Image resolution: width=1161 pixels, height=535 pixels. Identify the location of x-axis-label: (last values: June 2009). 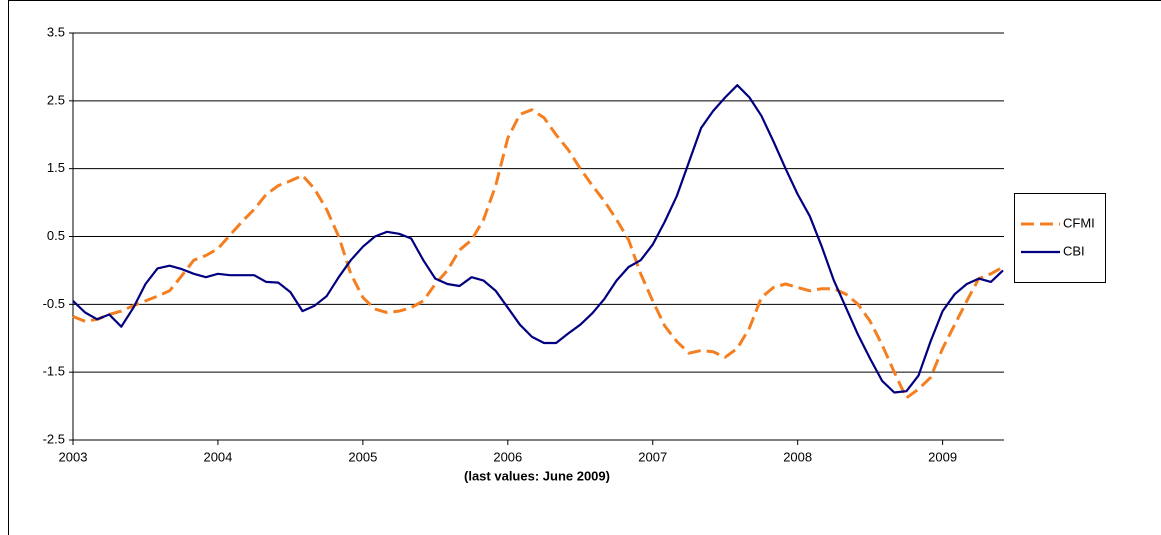
(537, 475).